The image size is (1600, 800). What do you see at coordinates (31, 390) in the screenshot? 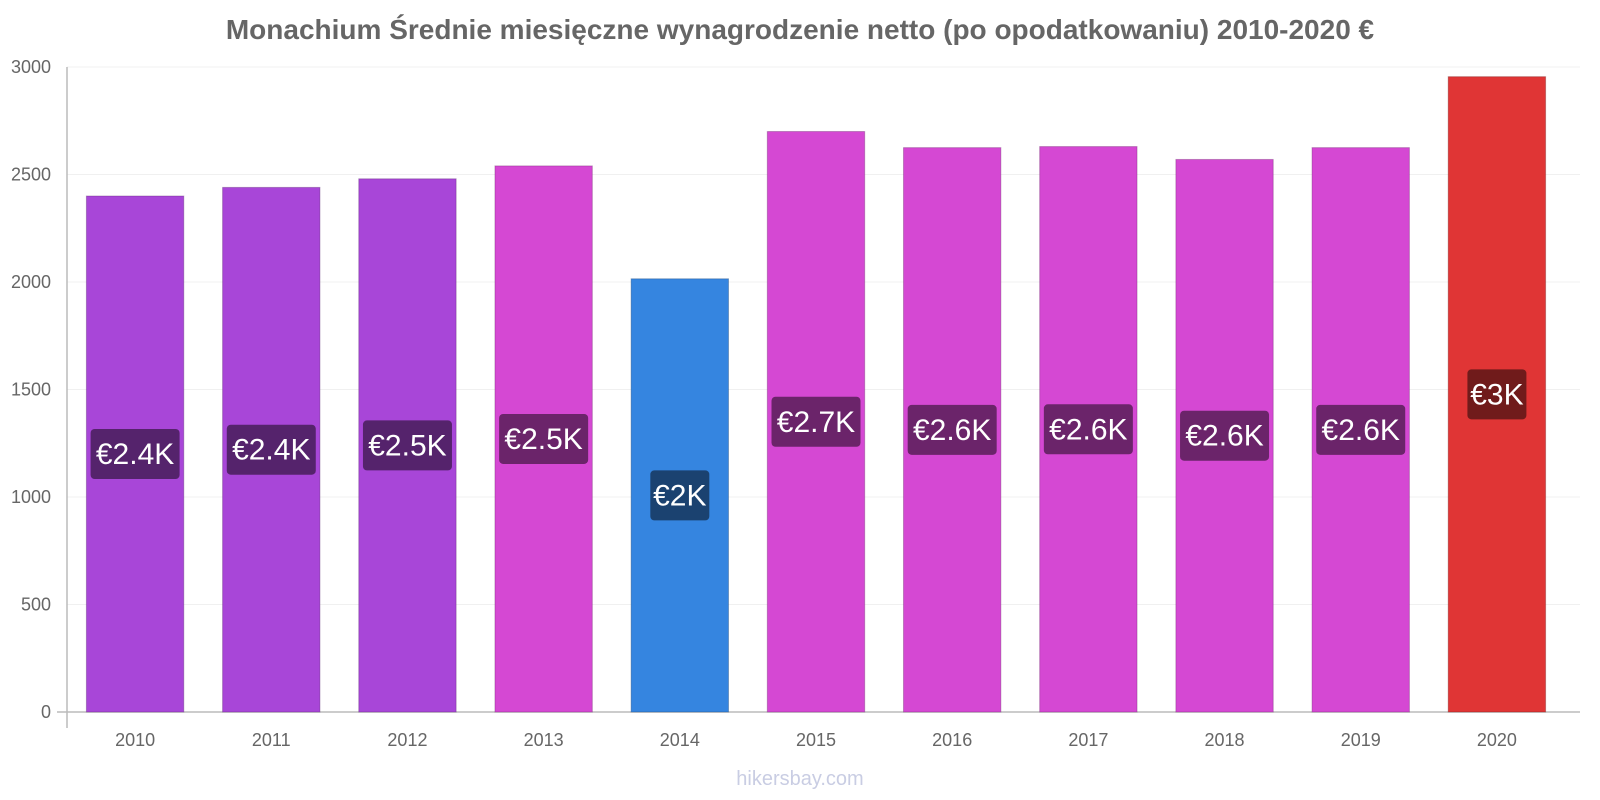
I see `y-tick-label: 1500` at bounding box center [31, 390].